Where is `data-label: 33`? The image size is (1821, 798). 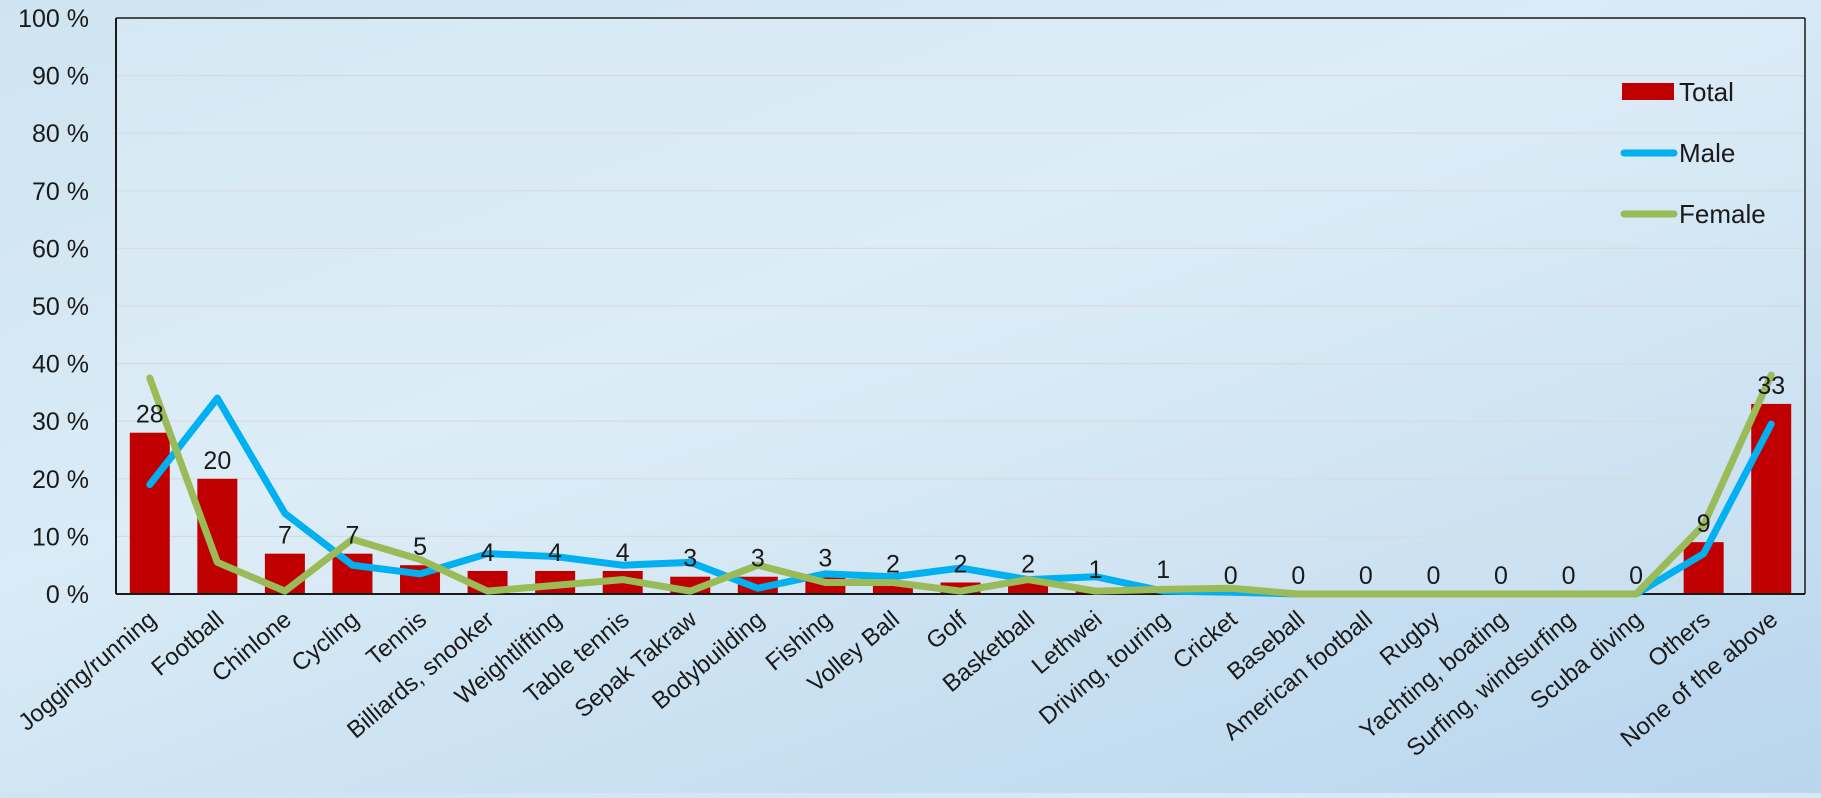 data-label: 33 is located at coordinates (1771, 386).